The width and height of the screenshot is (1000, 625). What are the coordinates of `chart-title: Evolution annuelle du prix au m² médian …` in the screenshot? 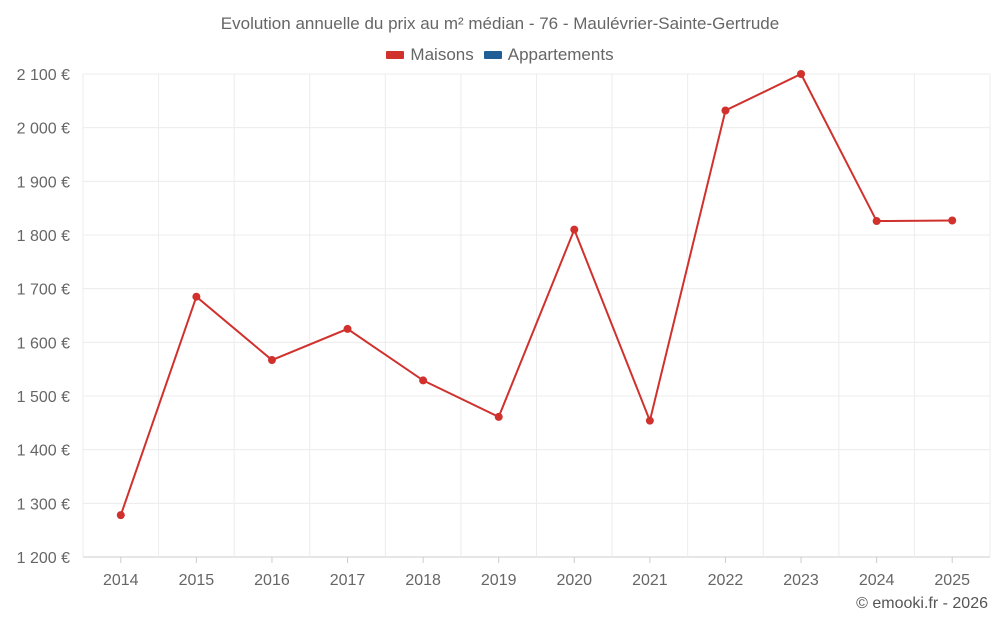 It's located at (500, 23).